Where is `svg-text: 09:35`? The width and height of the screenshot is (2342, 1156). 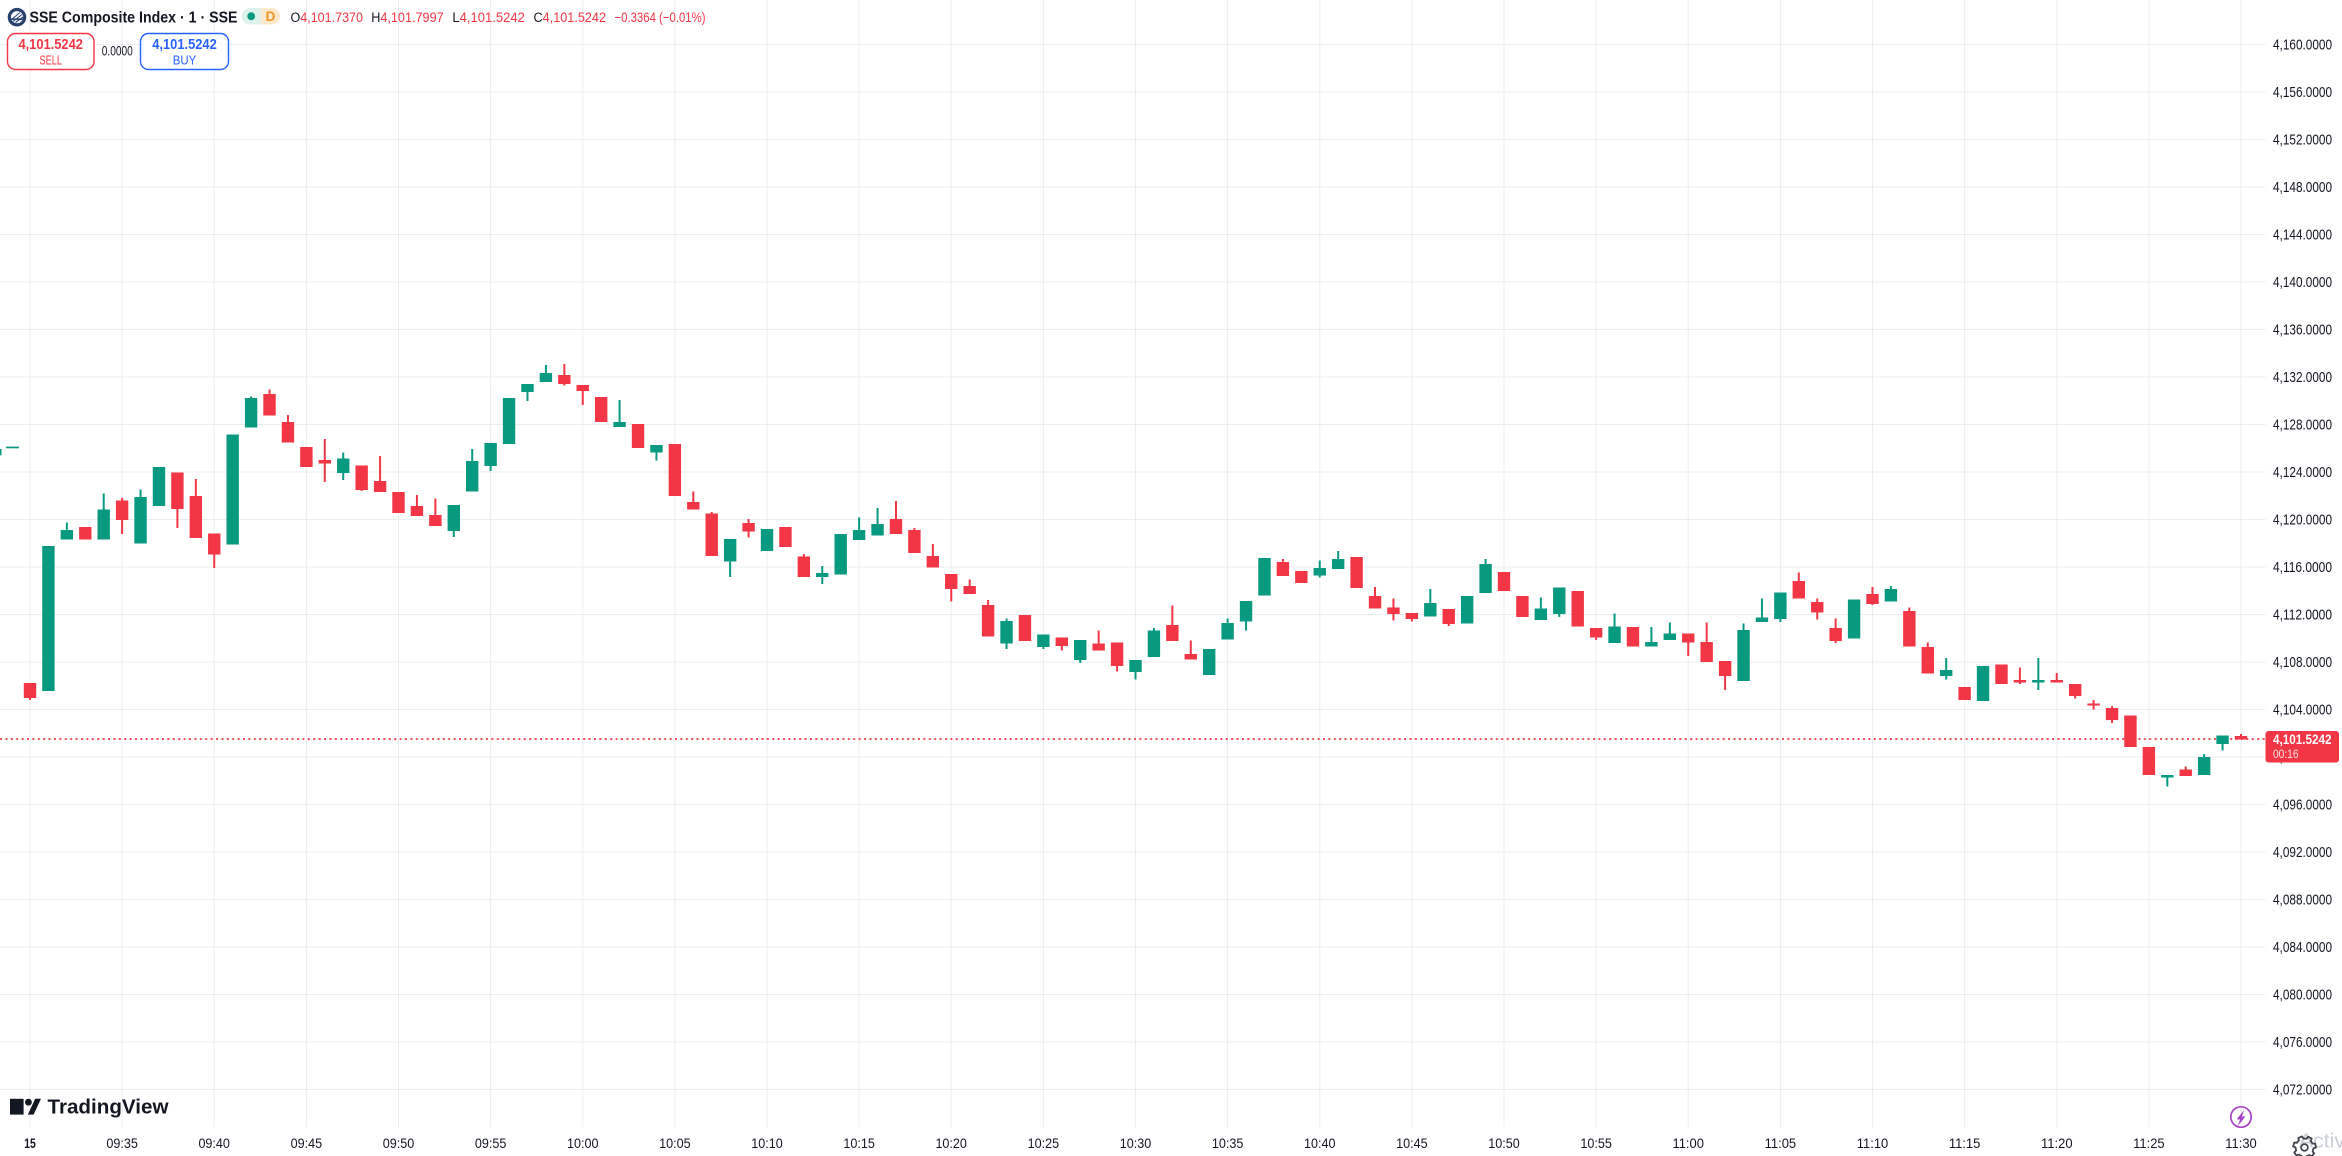 svg-text: 09:35 is located at coordinates (122, 1143).